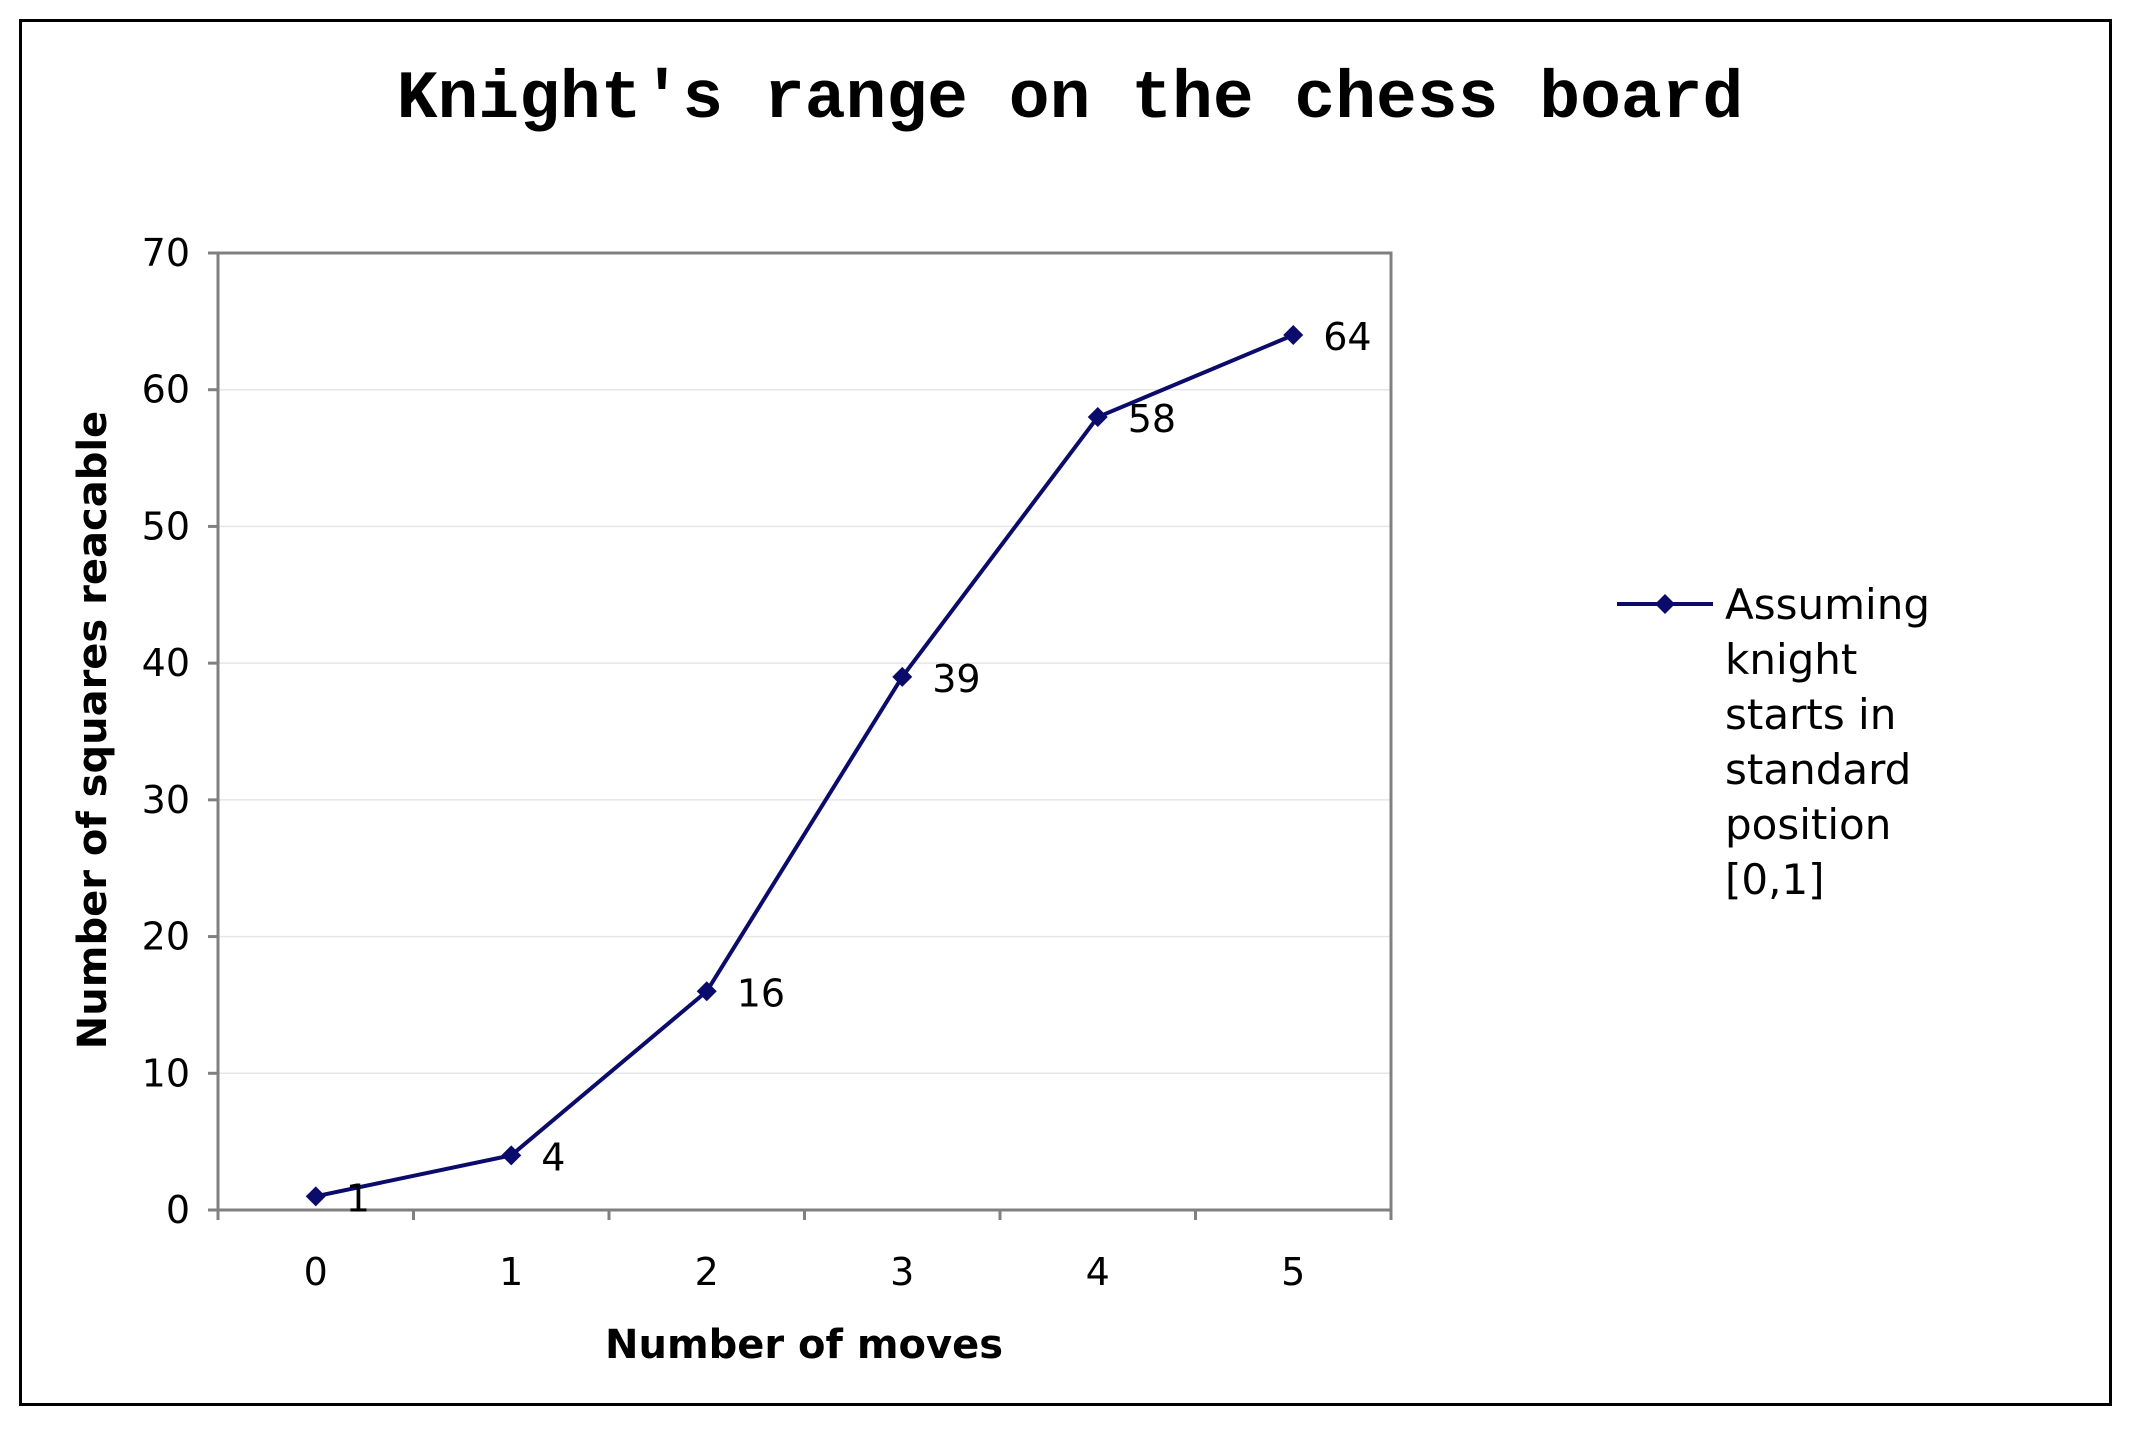 The height and width of the screenshot is (1430, 2140). Describe the element at coordinates (358, 1198) in the screenshot. I see `data-label: 1` at that location.